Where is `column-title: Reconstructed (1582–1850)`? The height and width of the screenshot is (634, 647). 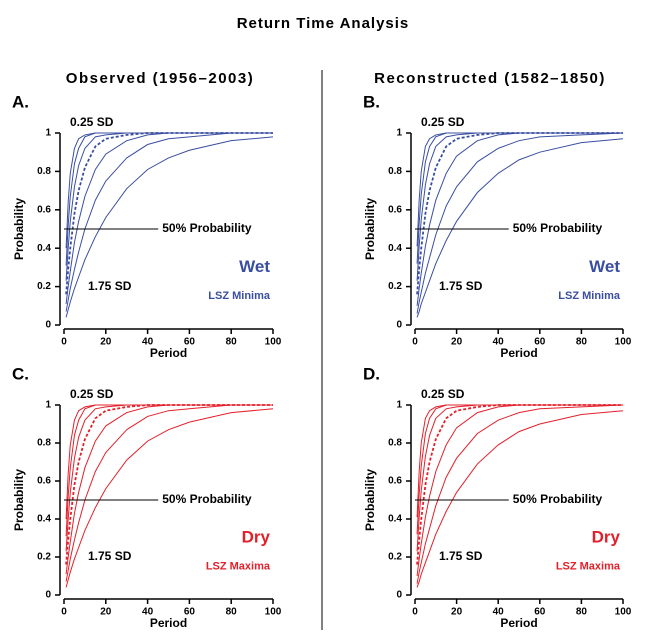
column-title: Reconstructed (1582–1850) is located at coordinates (490, 78).